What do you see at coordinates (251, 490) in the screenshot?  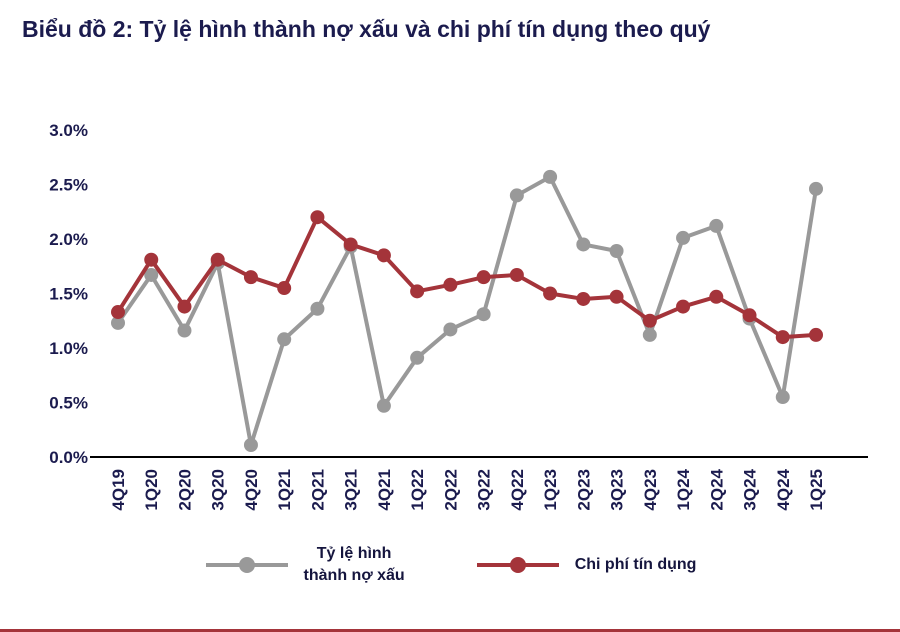 I see `x-tick-label: 4Q20` at bounding box center [251, 490].